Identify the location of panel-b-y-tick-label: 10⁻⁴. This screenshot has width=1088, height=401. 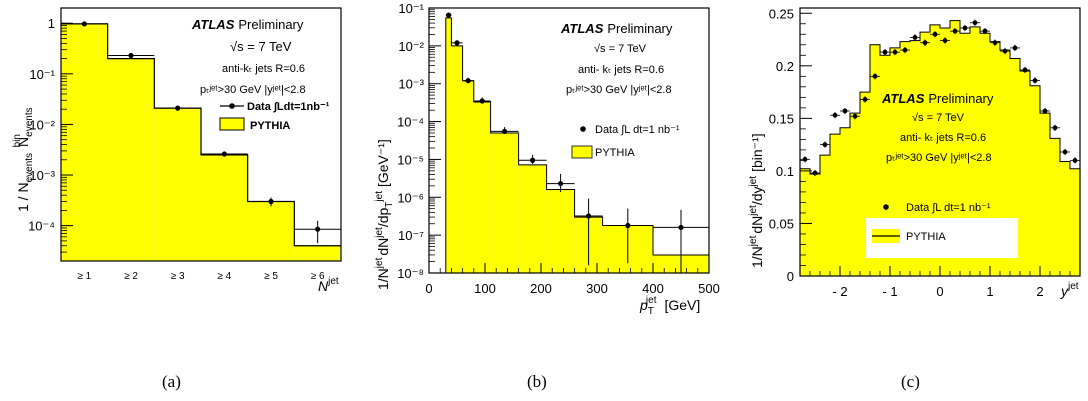
(410, 122).